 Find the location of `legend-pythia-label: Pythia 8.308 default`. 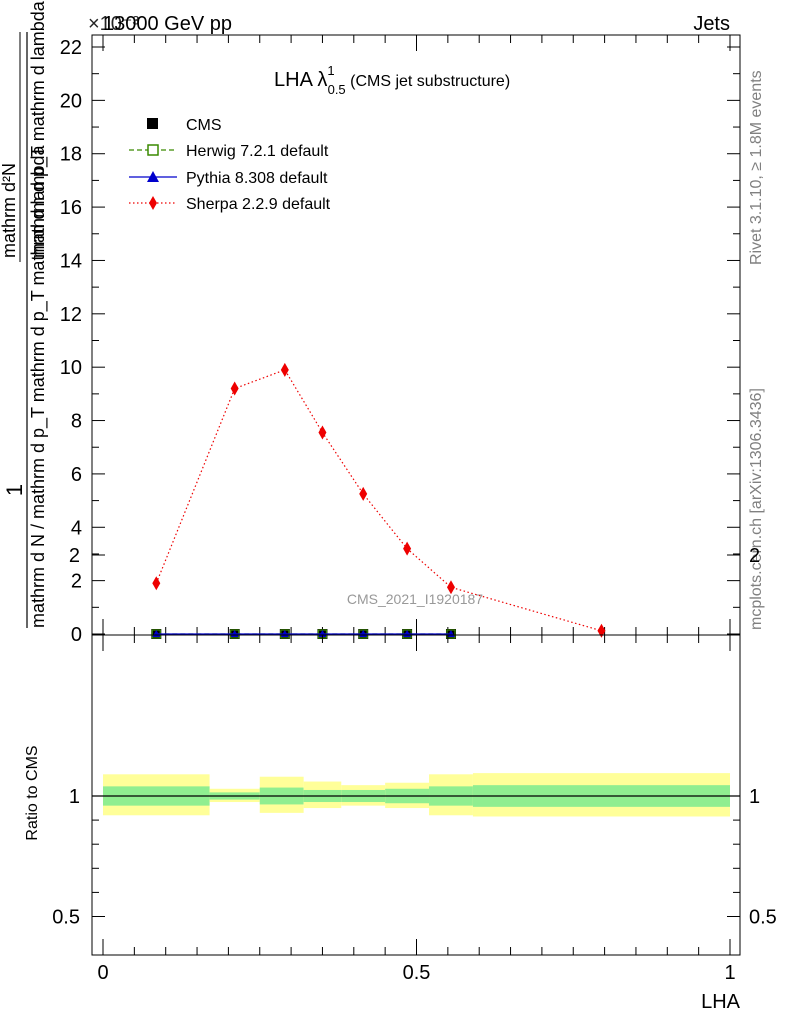

legend-pythia-label: Pythia 8.308 default is located at coordinates (257, 178).